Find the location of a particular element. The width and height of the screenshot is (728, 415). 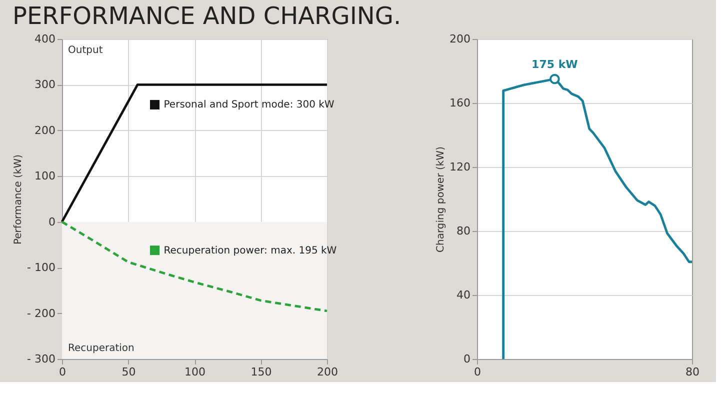

y-tick-label: 40 is located at coordinates (463, 295).